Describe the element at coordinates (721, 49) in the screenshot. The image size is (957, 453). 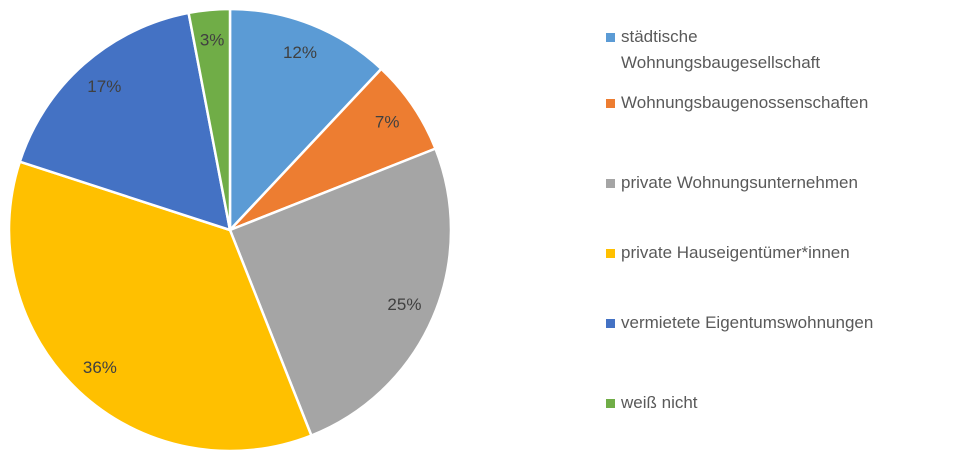
I see `legend-label: städtische Wohnungsbaugesellschaft` at that location.